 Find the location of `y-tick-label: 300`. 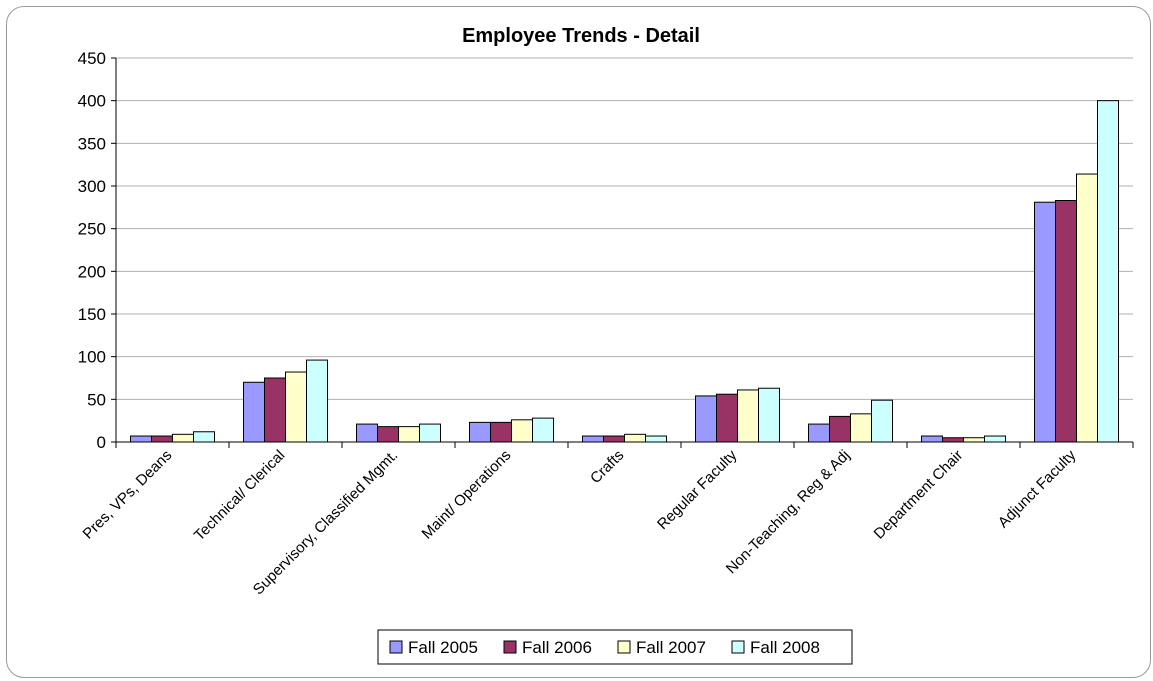

y-tick-label: 300 is located at coordinates (92, 186).